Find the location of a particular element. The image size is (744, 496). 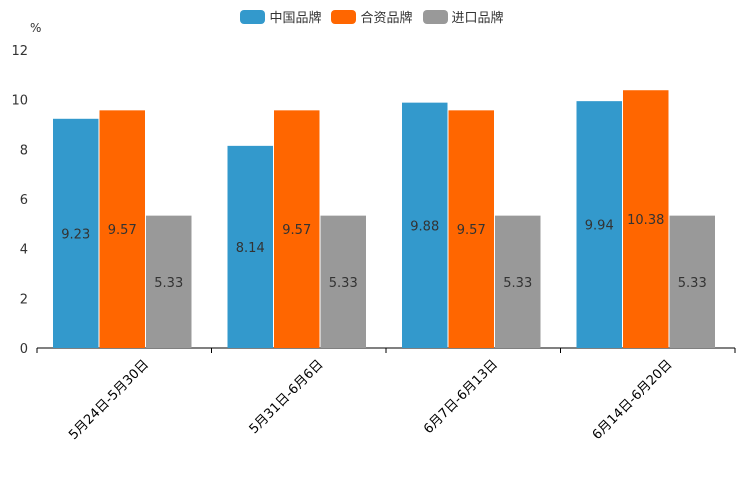

data-label: 10.38 is located at coordinates (645, 220).